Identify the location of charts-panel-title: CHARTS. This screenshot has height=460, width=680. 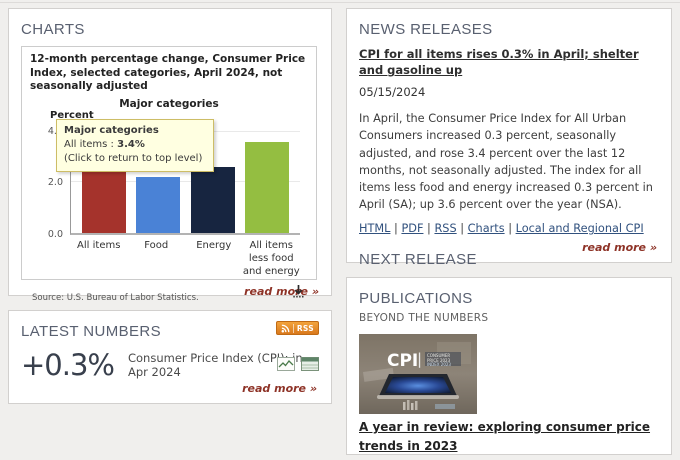
(53, 29).